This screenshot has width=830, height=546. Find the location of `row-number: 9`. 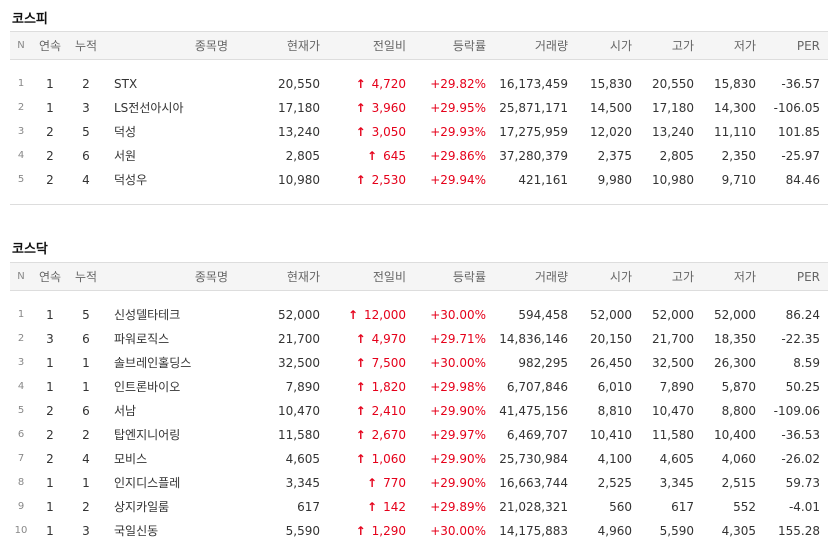

row-number: 9 is located at coordinates (21, 506).